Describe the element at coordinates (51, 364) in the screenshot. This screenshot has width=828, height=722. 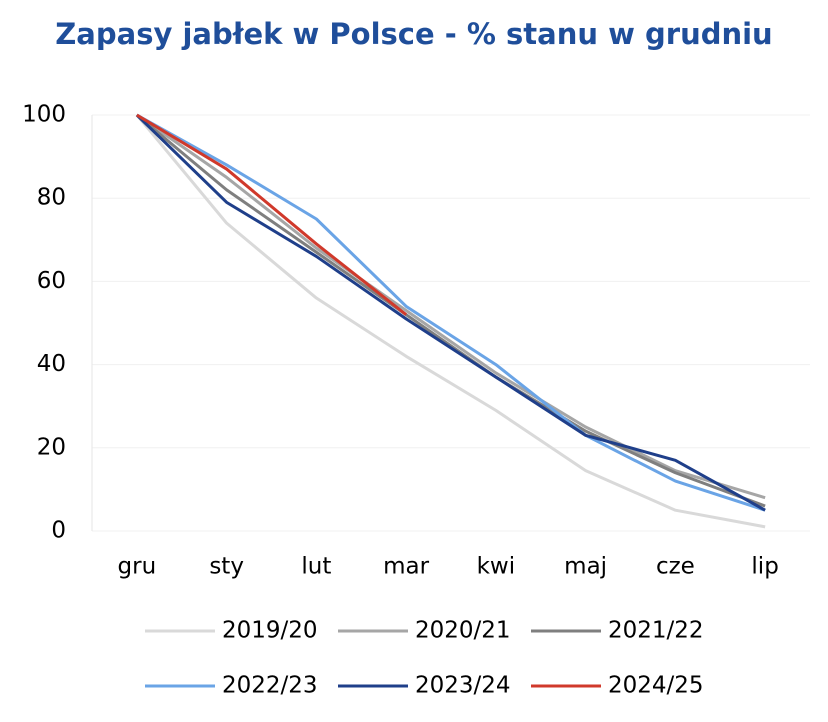
I see `y-tick-label: 40` at that location.